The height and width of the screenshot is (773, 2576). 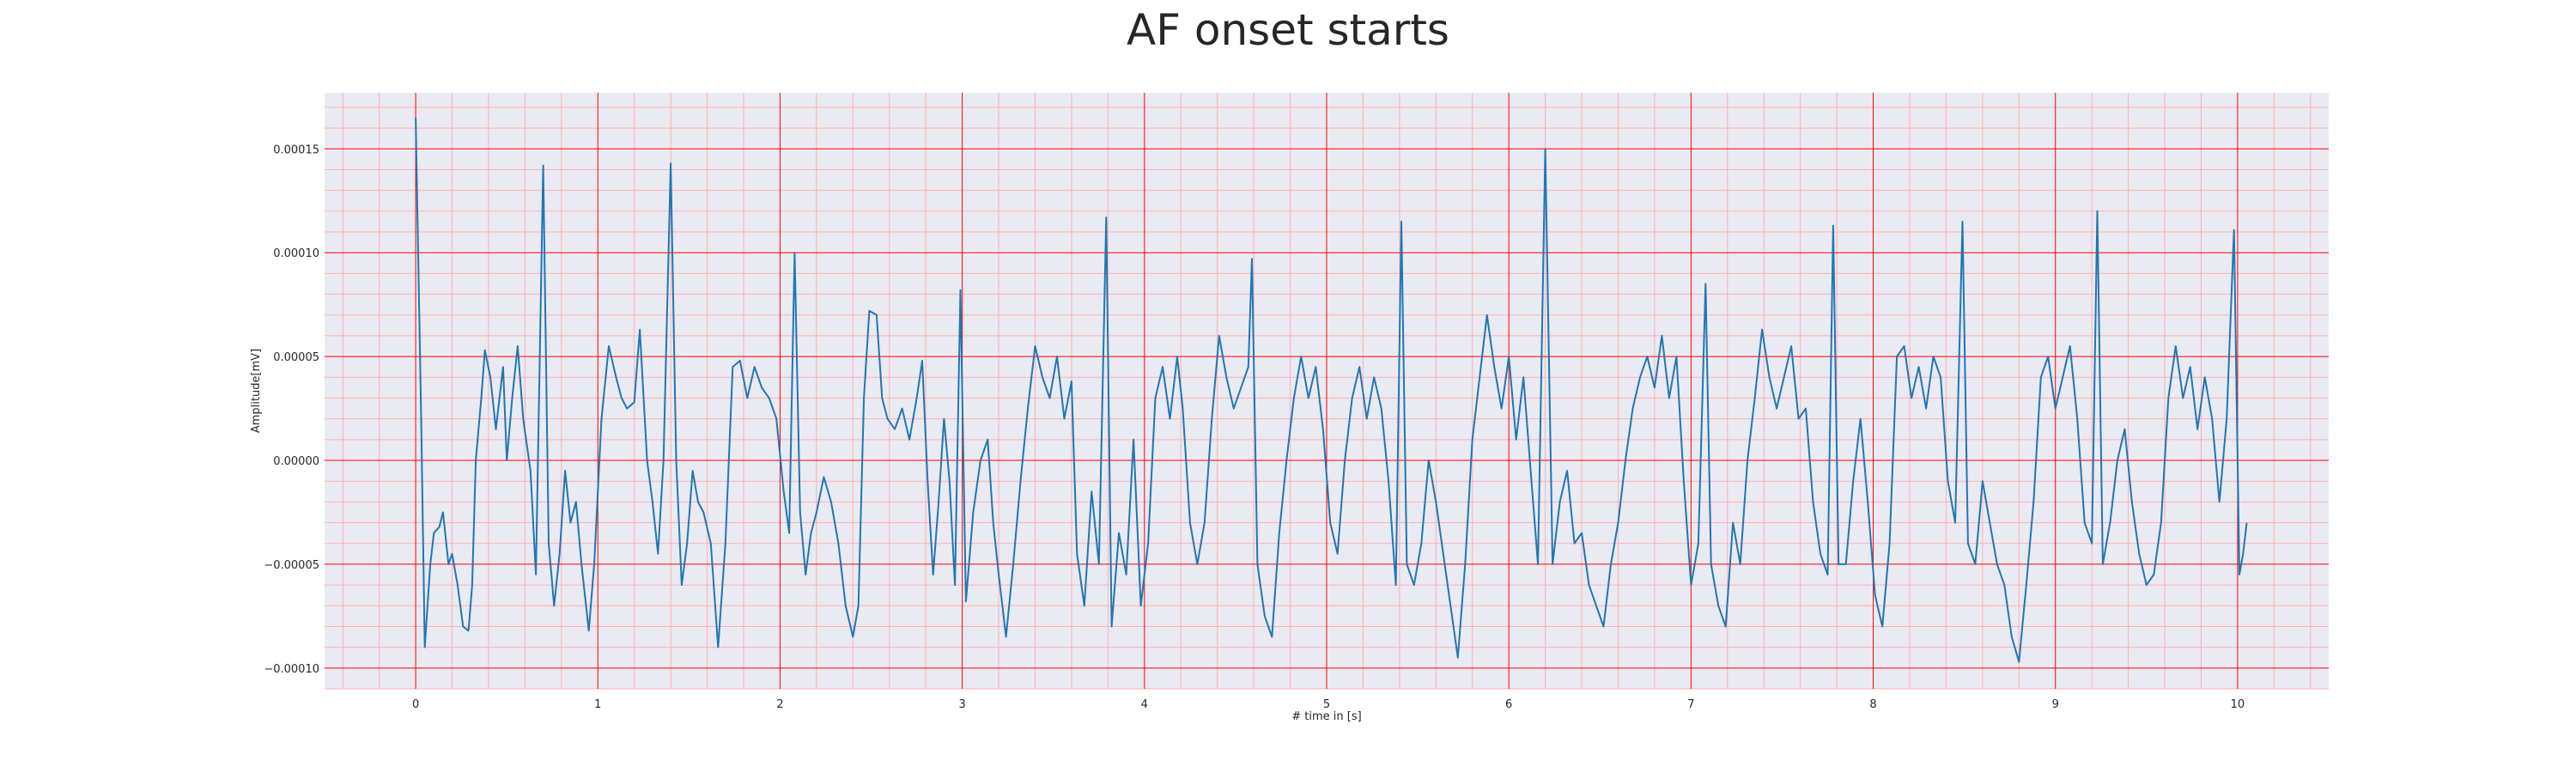 I want to click on y-tick-label: −0.00010, so click(x=291, y=669).